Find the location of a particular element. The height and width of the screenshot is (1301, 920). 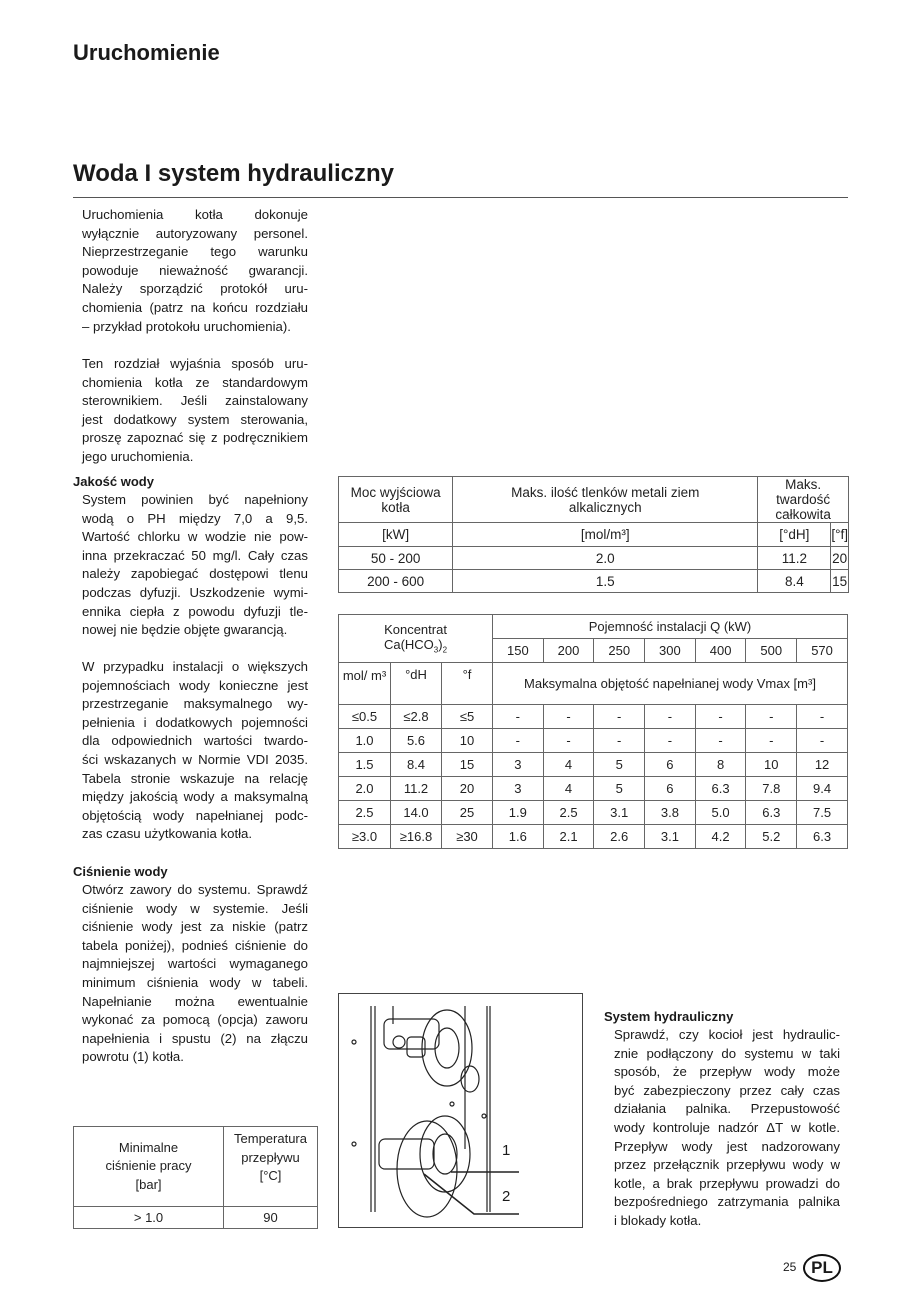

cell: ≤0.5 is located at coordinates (364, 716).